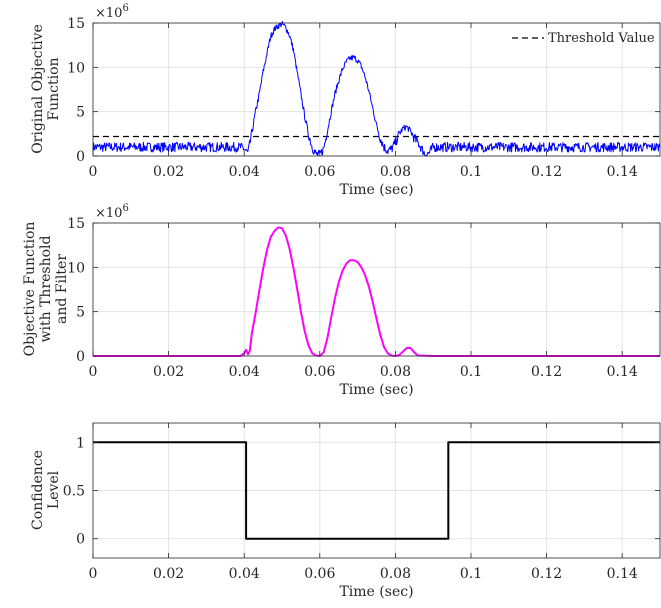 Image resolution: width=661 pixels, height=608 pixels. What do you see at coordinates (54, 489) in the screenshot?
I see `y-axis-label-line: Level` at bounding box center [54, 489].